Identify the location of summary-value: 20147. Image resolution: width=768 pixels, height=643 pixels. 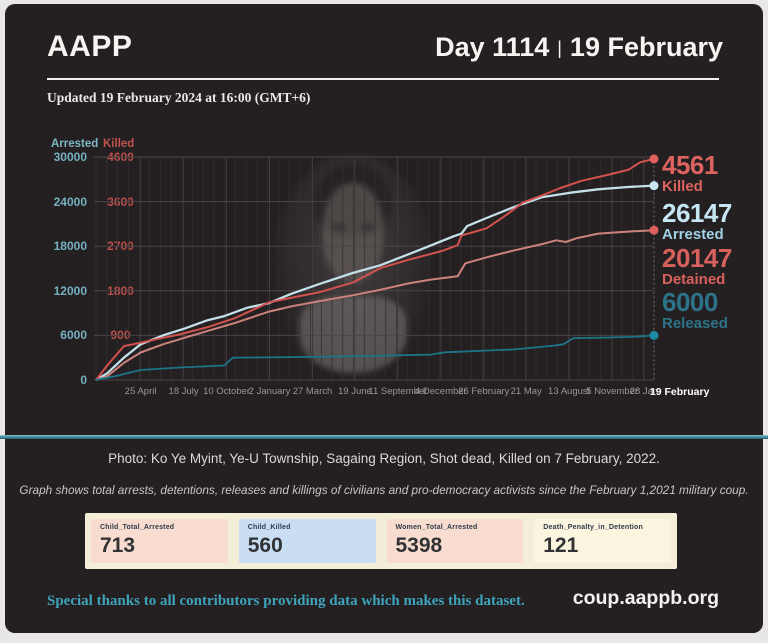
(697, 258).